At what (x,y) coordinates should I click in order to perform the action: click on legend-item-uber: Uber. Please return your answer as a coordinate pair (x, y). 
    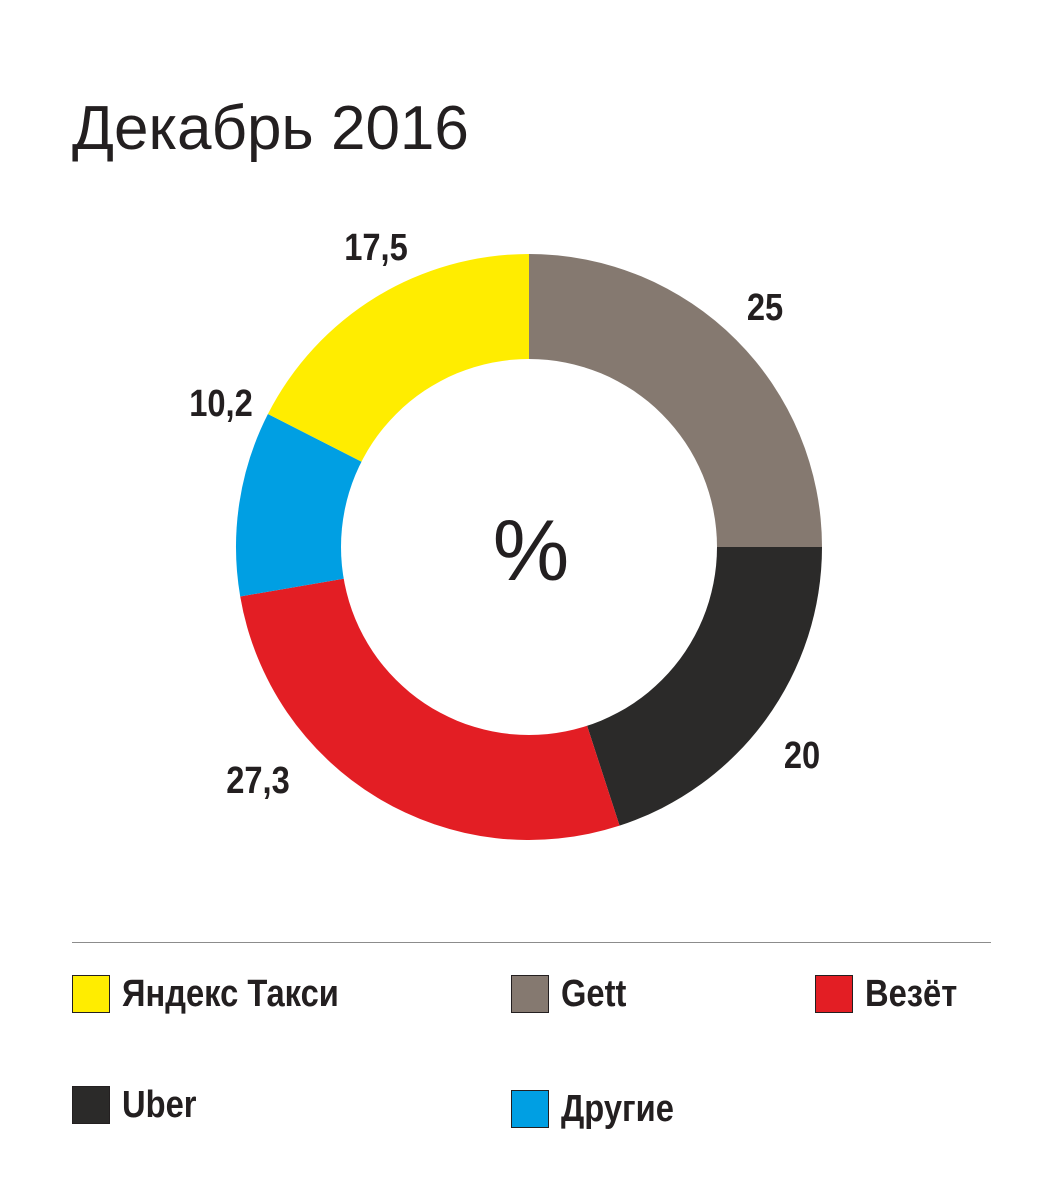
    Looking at the image, I should click on (140, 1105).